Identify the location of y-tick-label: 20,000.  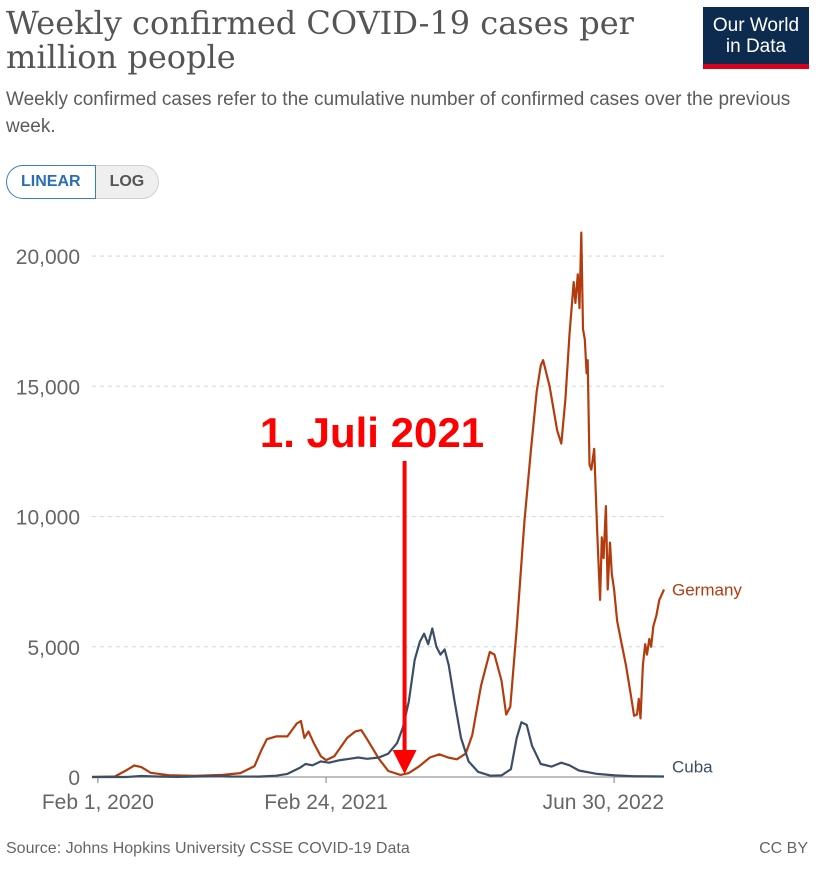
(48, 257).